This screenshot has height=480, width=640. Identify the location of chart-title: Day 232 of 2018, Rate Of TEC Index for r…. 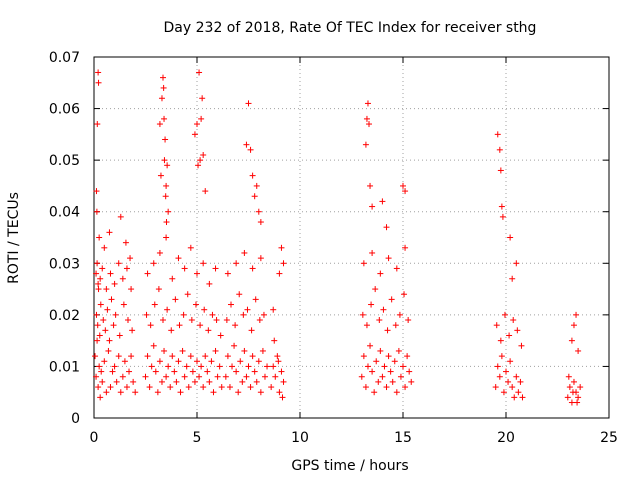
(350, 28).